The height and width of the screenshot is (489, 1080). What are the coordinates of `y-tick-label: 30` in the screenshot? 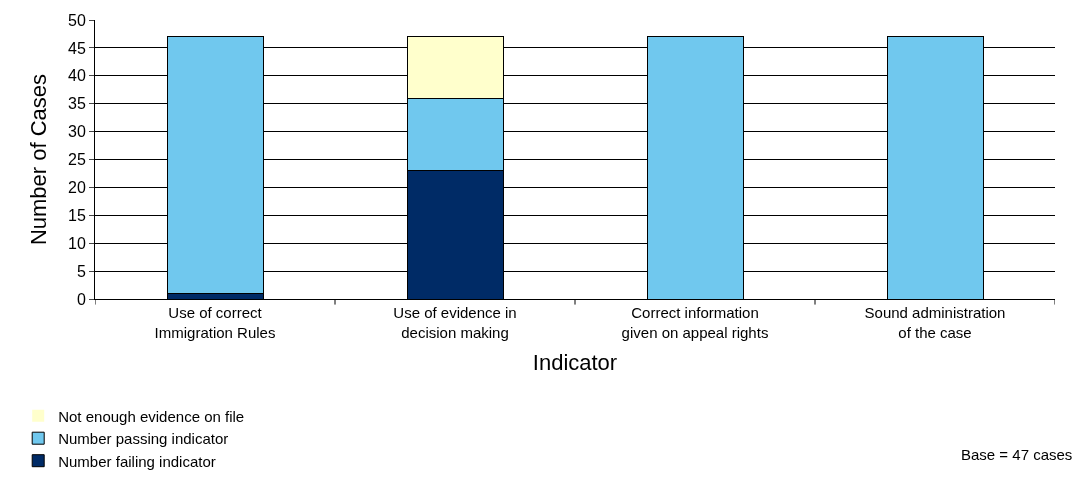 It's located at (77, 132).